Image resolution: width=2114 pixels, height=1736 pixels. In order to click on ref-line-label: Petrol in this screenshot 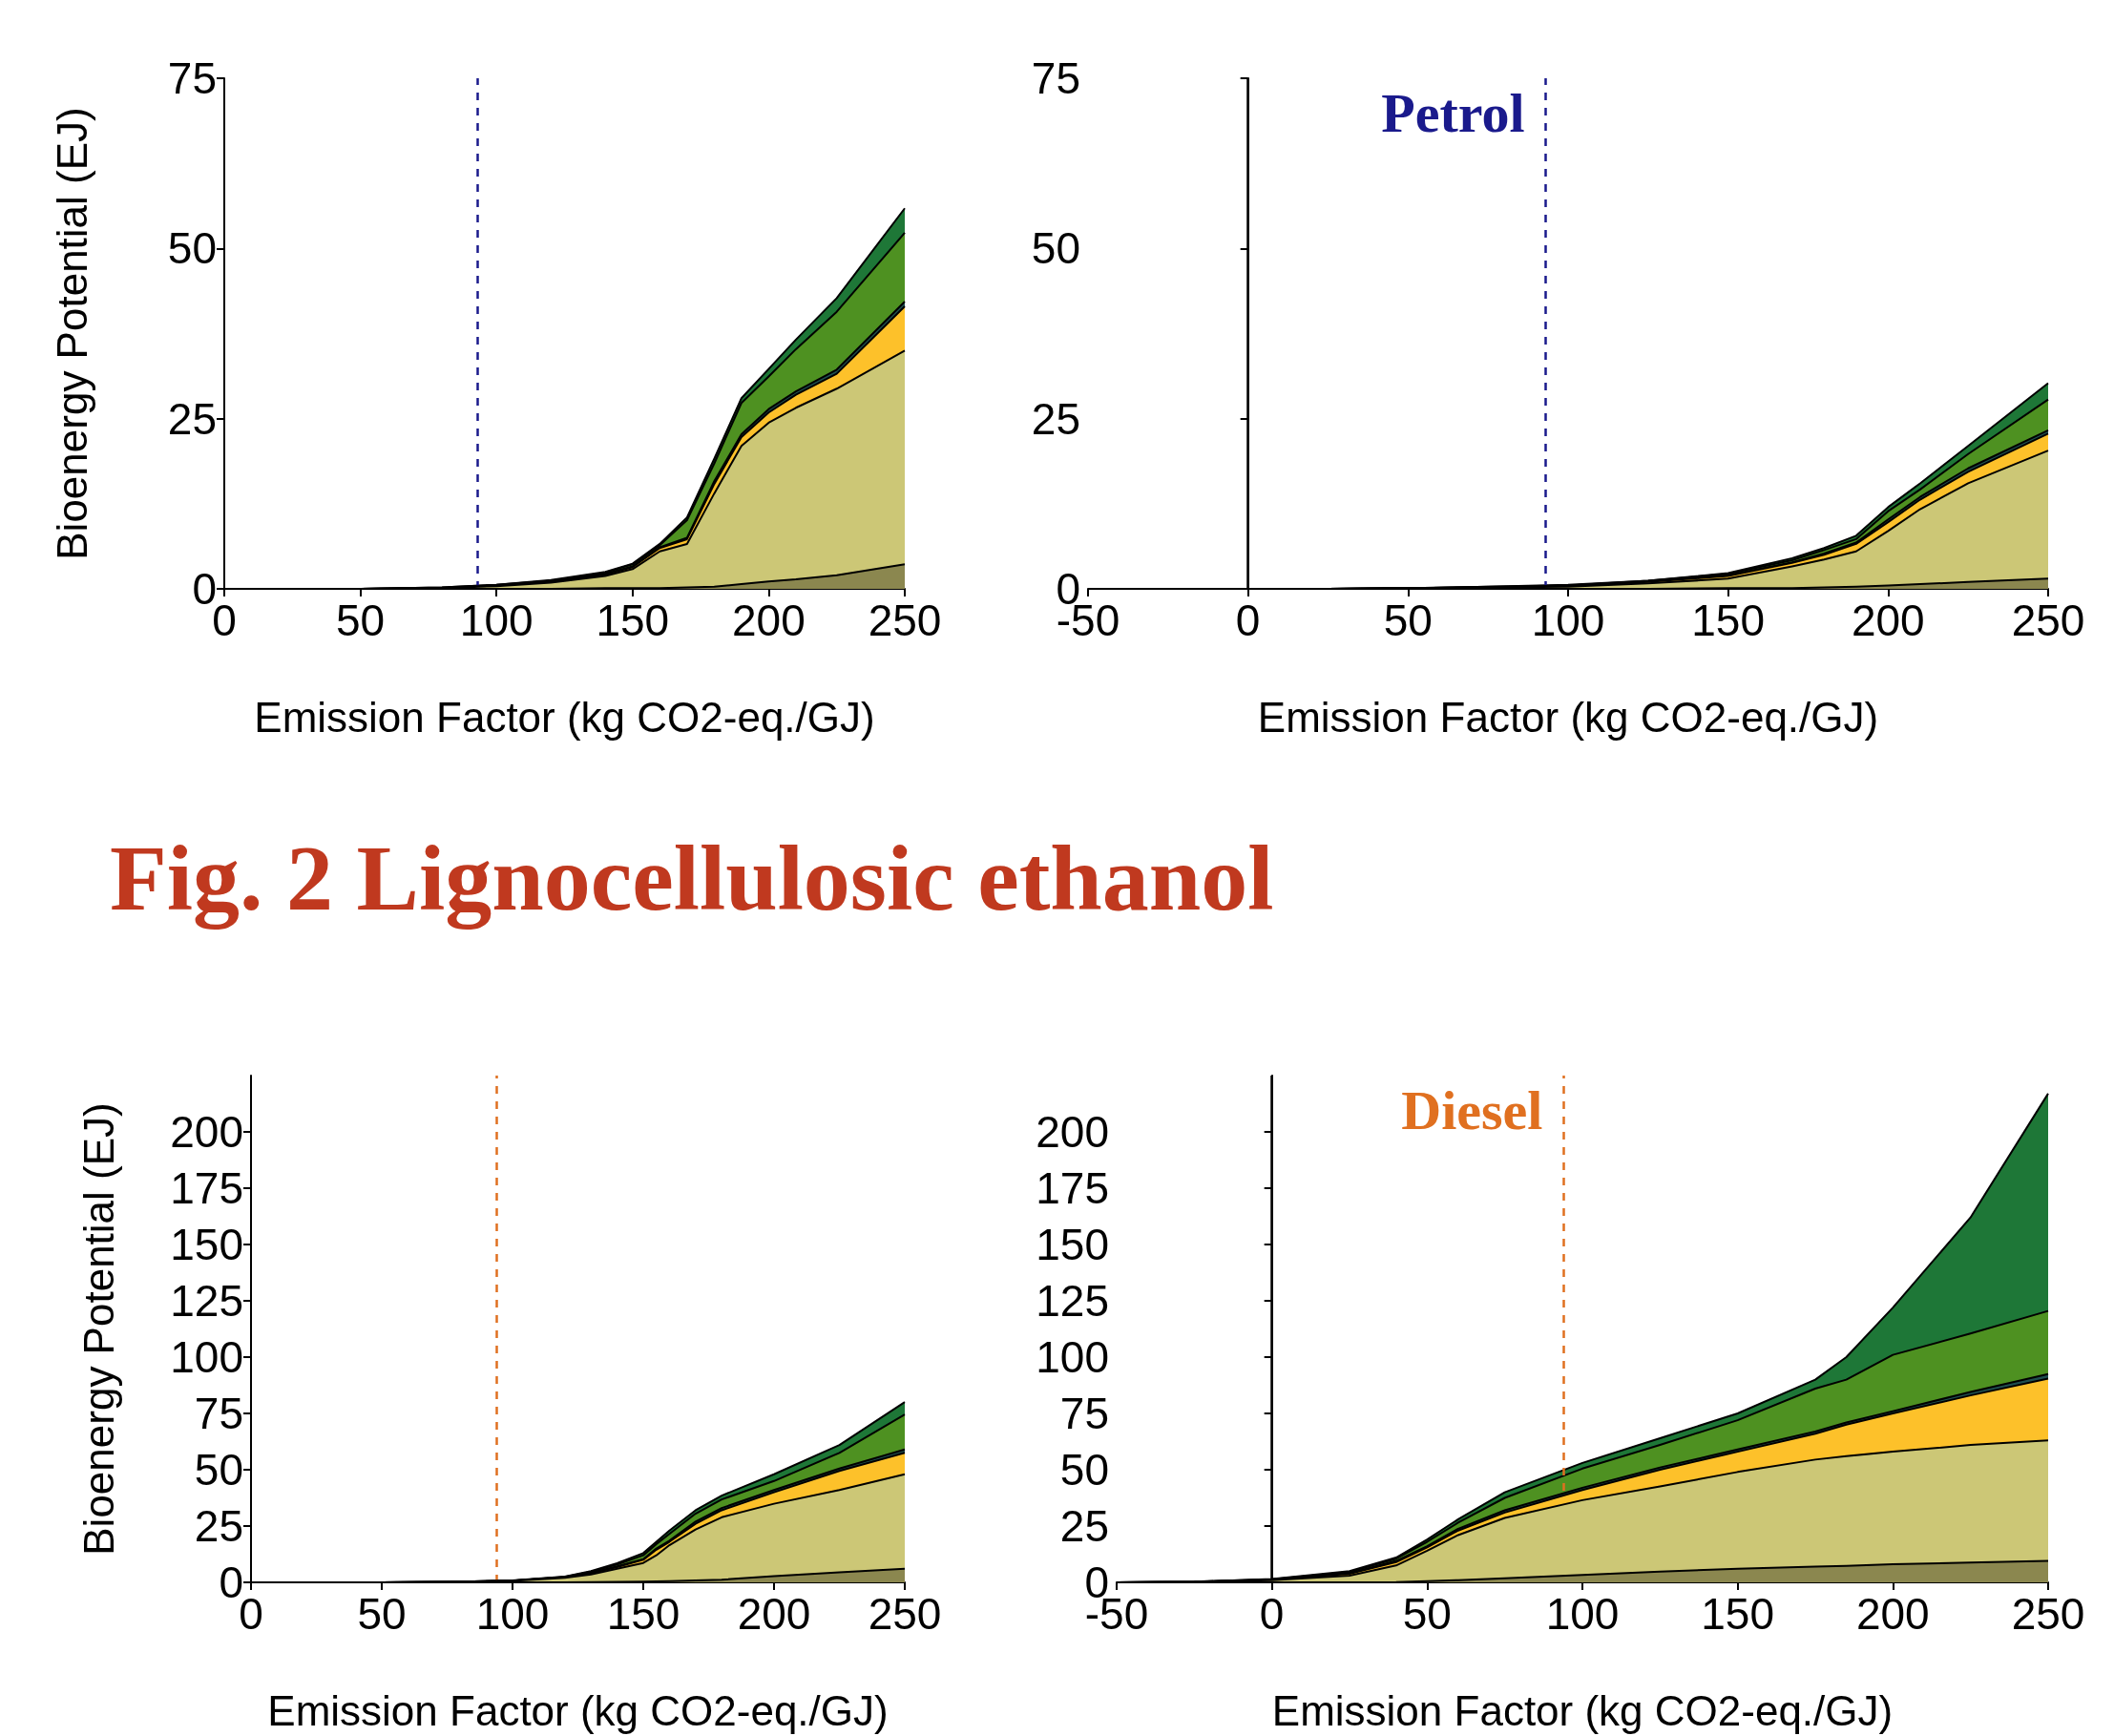, I will do `click(1453, 112)`.